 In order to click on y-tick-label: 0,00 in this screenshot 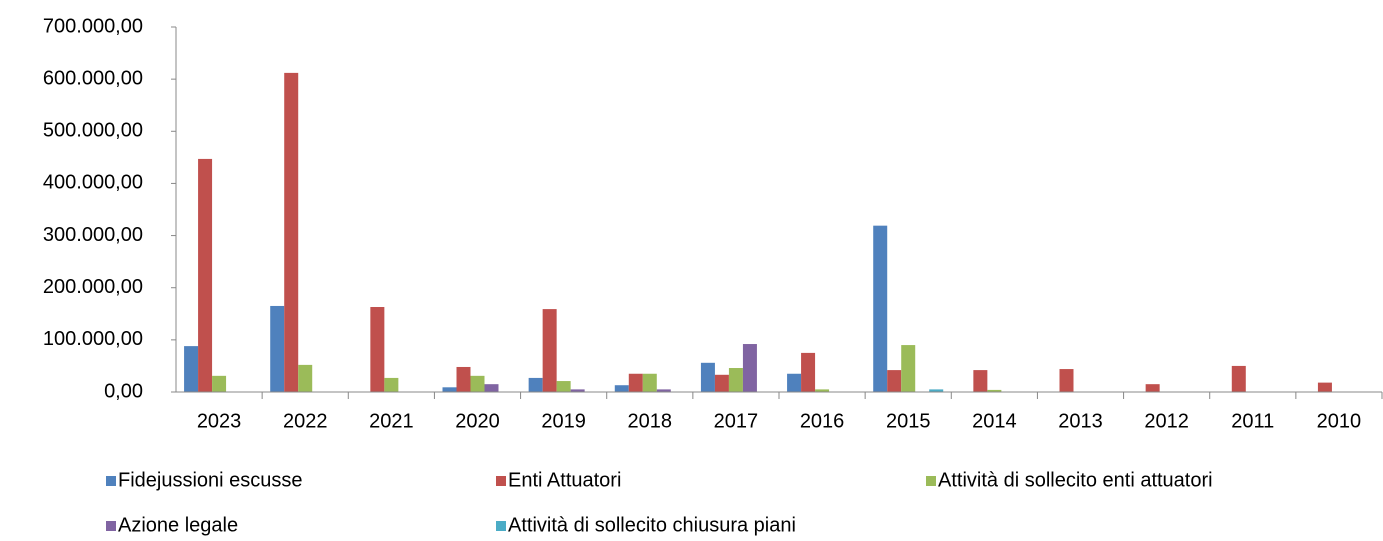, I will do `click(123, 391)`.